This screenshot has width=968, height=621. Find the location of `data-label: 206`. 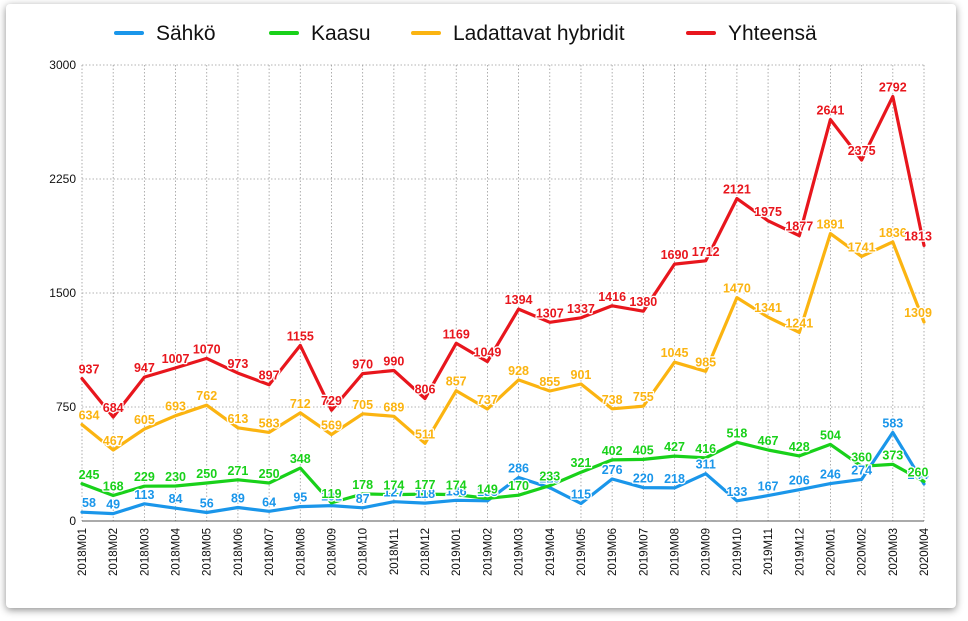

data-label: 206 is located at coordinates (799, 481).